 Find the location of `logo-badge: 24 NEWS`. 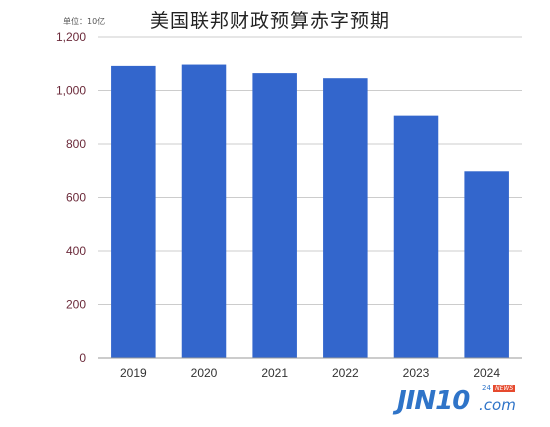

logo-badge: 24 NEWS is located at coordinates (499, 388).